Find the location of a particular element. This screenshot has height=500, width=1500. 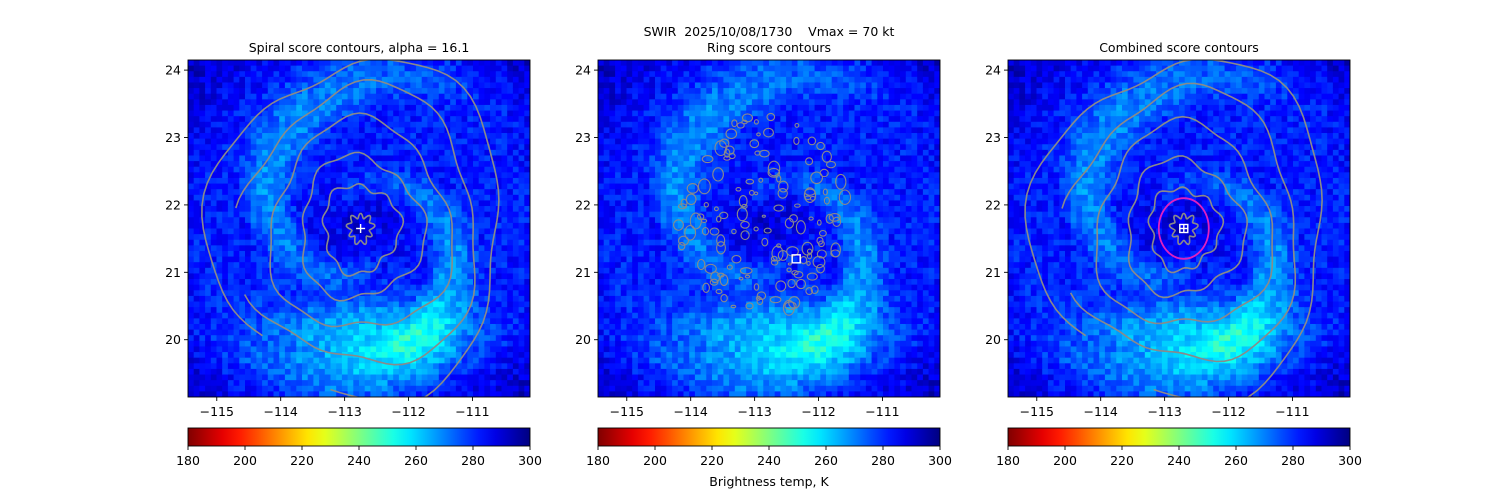

colorbar-tick-label: 240 is located at coordinates (1179, 460).